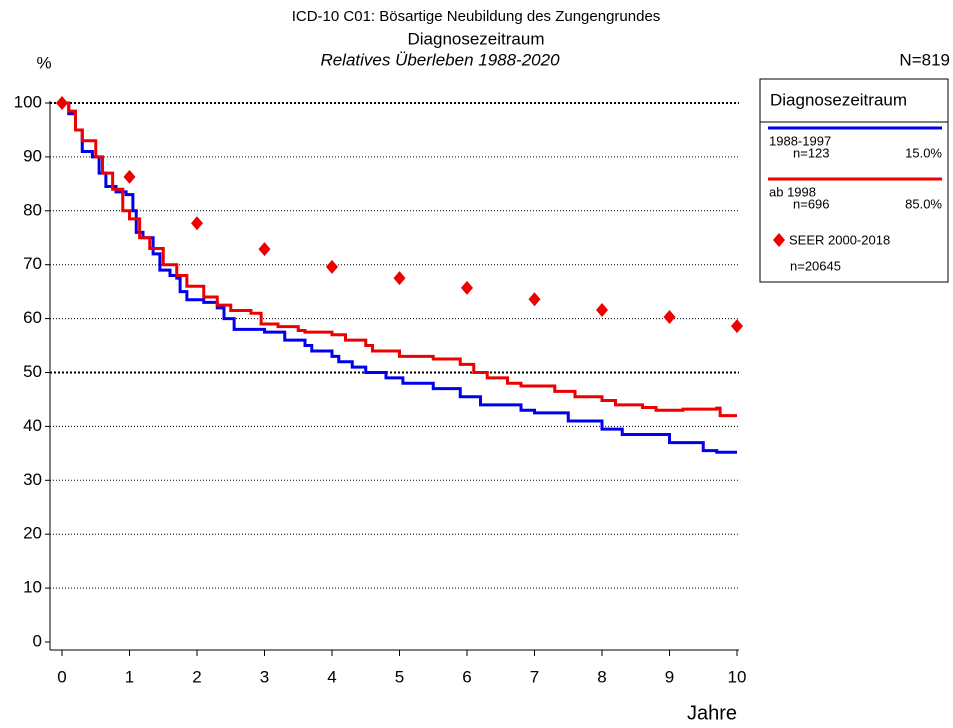  What do you see at coordinates (43, 62) in the screenshot?
I see `y-axis-label: %` at bounding box center [43, 62].